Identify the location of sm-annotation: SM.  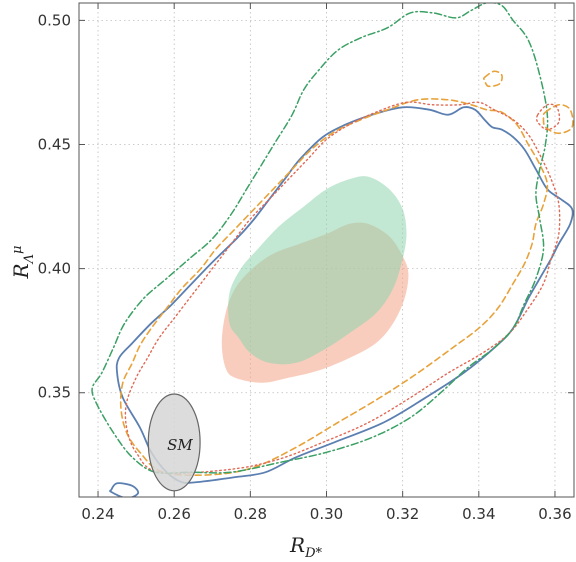
(180, 445).